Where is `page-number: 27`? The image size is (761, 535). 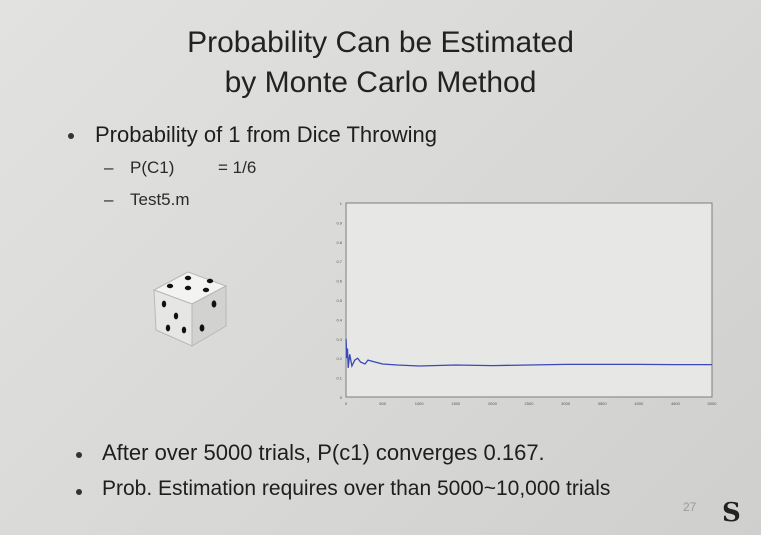 page-number: 27 is located at coordinates (690, 507).